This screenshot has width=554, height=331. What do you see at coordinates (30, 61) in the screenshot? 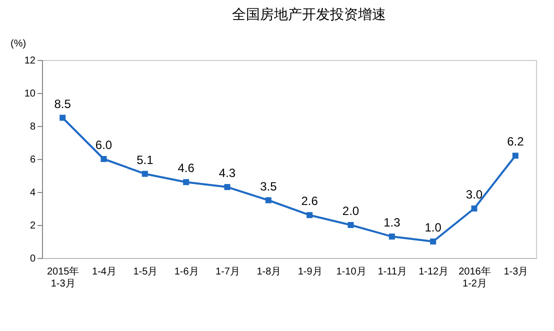
I see `y-tick-label: 12` at bounding box center [30, 61].